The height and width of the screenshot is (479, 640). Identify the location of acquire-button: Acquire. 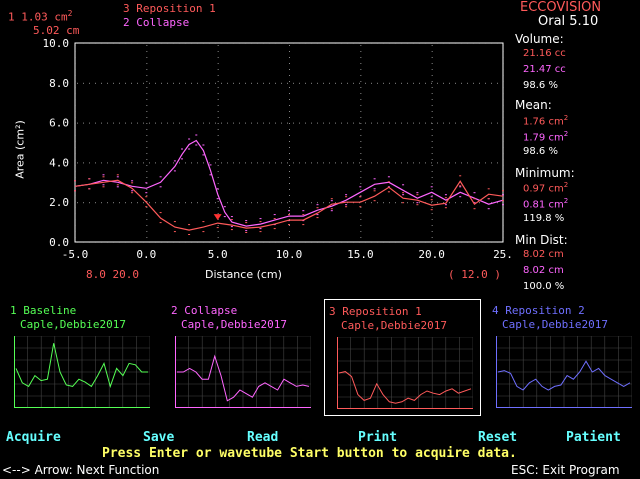
(33, 437).